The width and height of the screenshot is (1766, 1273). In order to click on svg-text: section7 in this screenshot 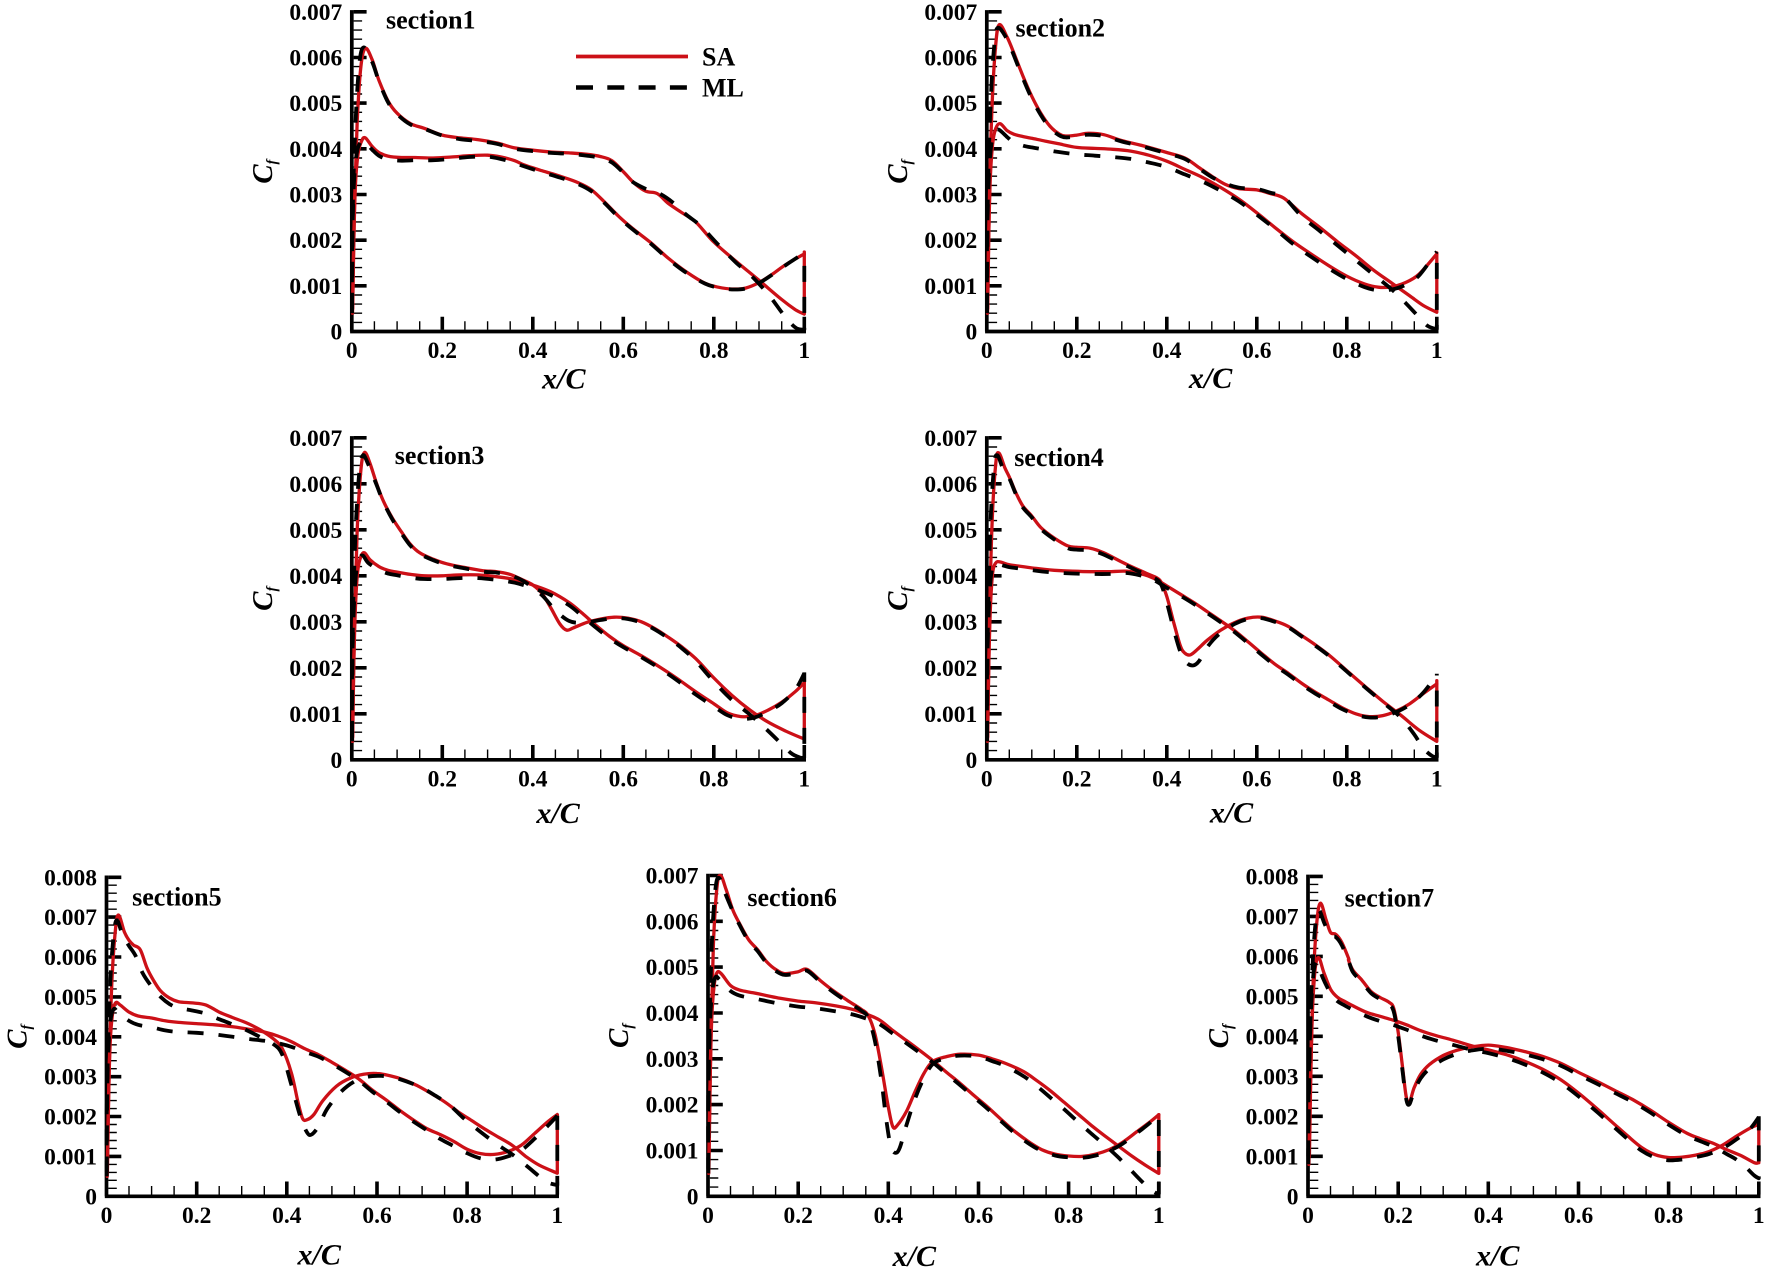, I will do `click(1390, 898)`.